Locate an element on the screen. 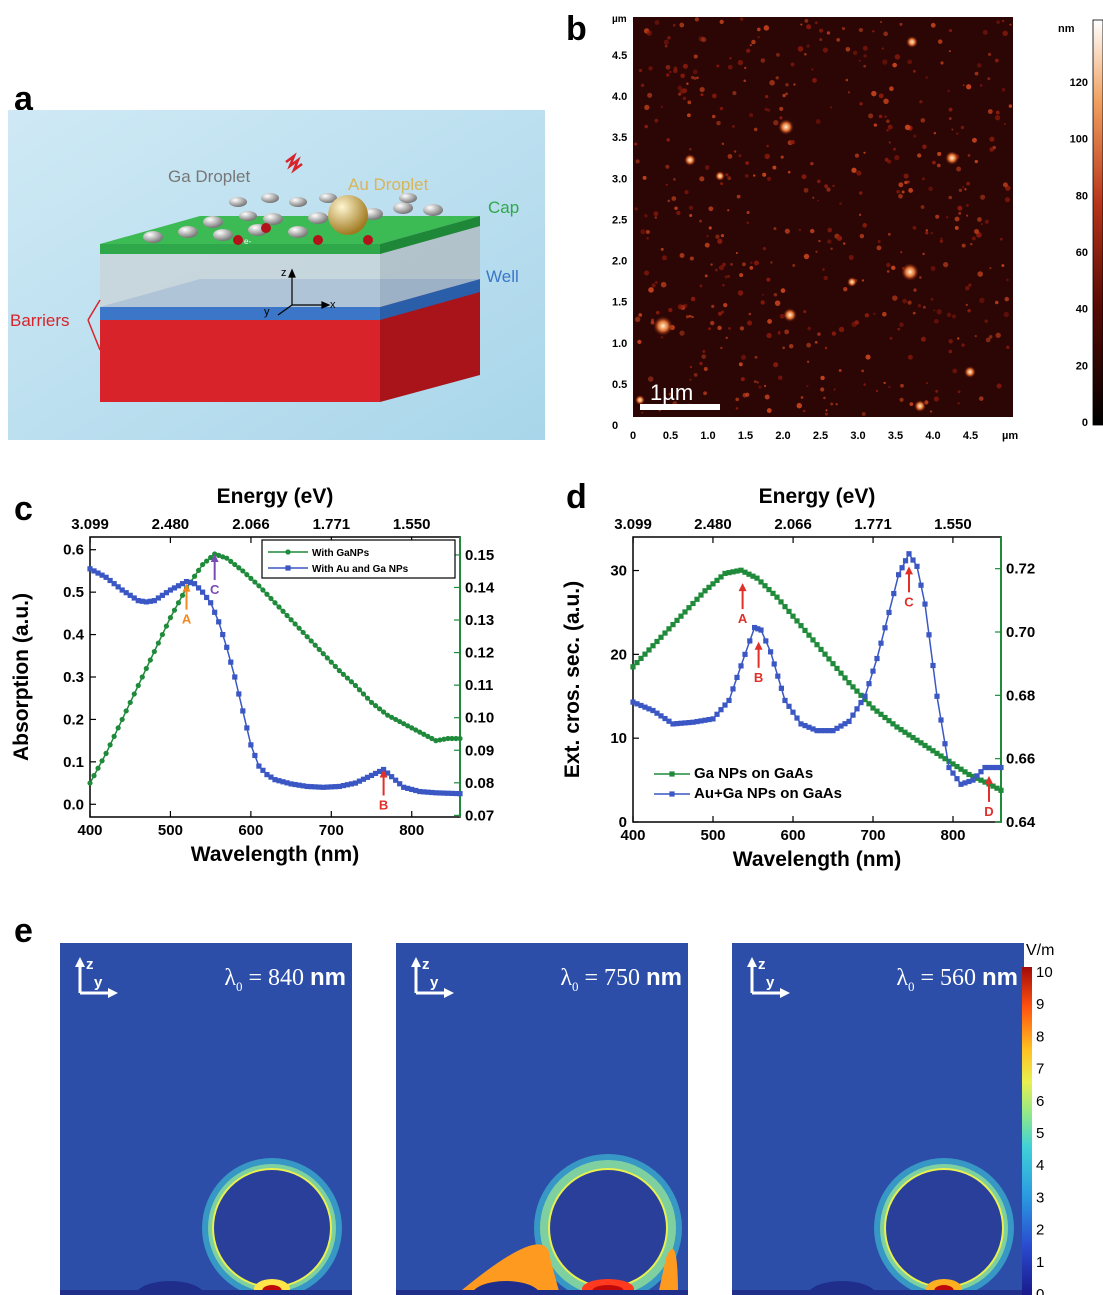 This screenshot has height=1295, width=1103. field-colorbar-unit: V/m is located at coordinates (1040, 950).